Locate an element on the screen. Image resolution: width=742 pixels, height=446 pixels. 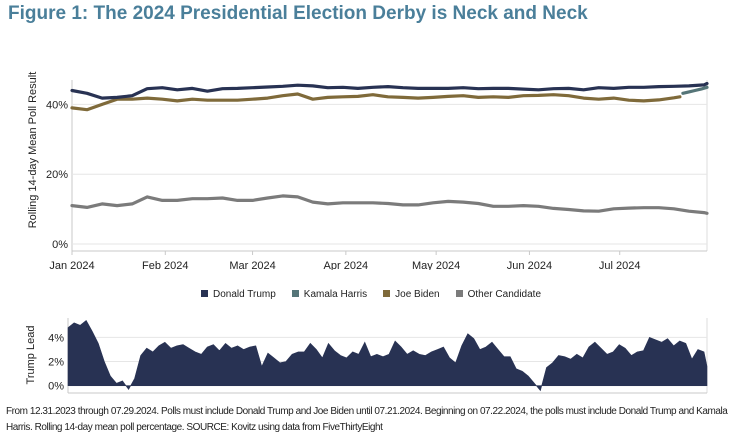
main-x-tick-label: Feb 2024 is located at coordinates (165, 265).